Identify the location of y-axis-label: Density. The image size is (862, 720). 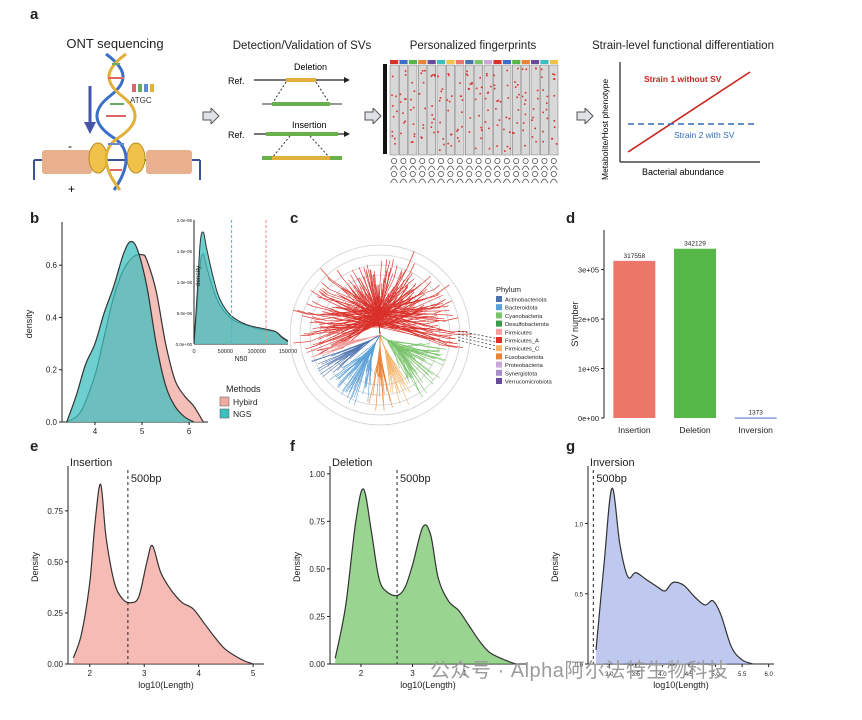
(297, 566).